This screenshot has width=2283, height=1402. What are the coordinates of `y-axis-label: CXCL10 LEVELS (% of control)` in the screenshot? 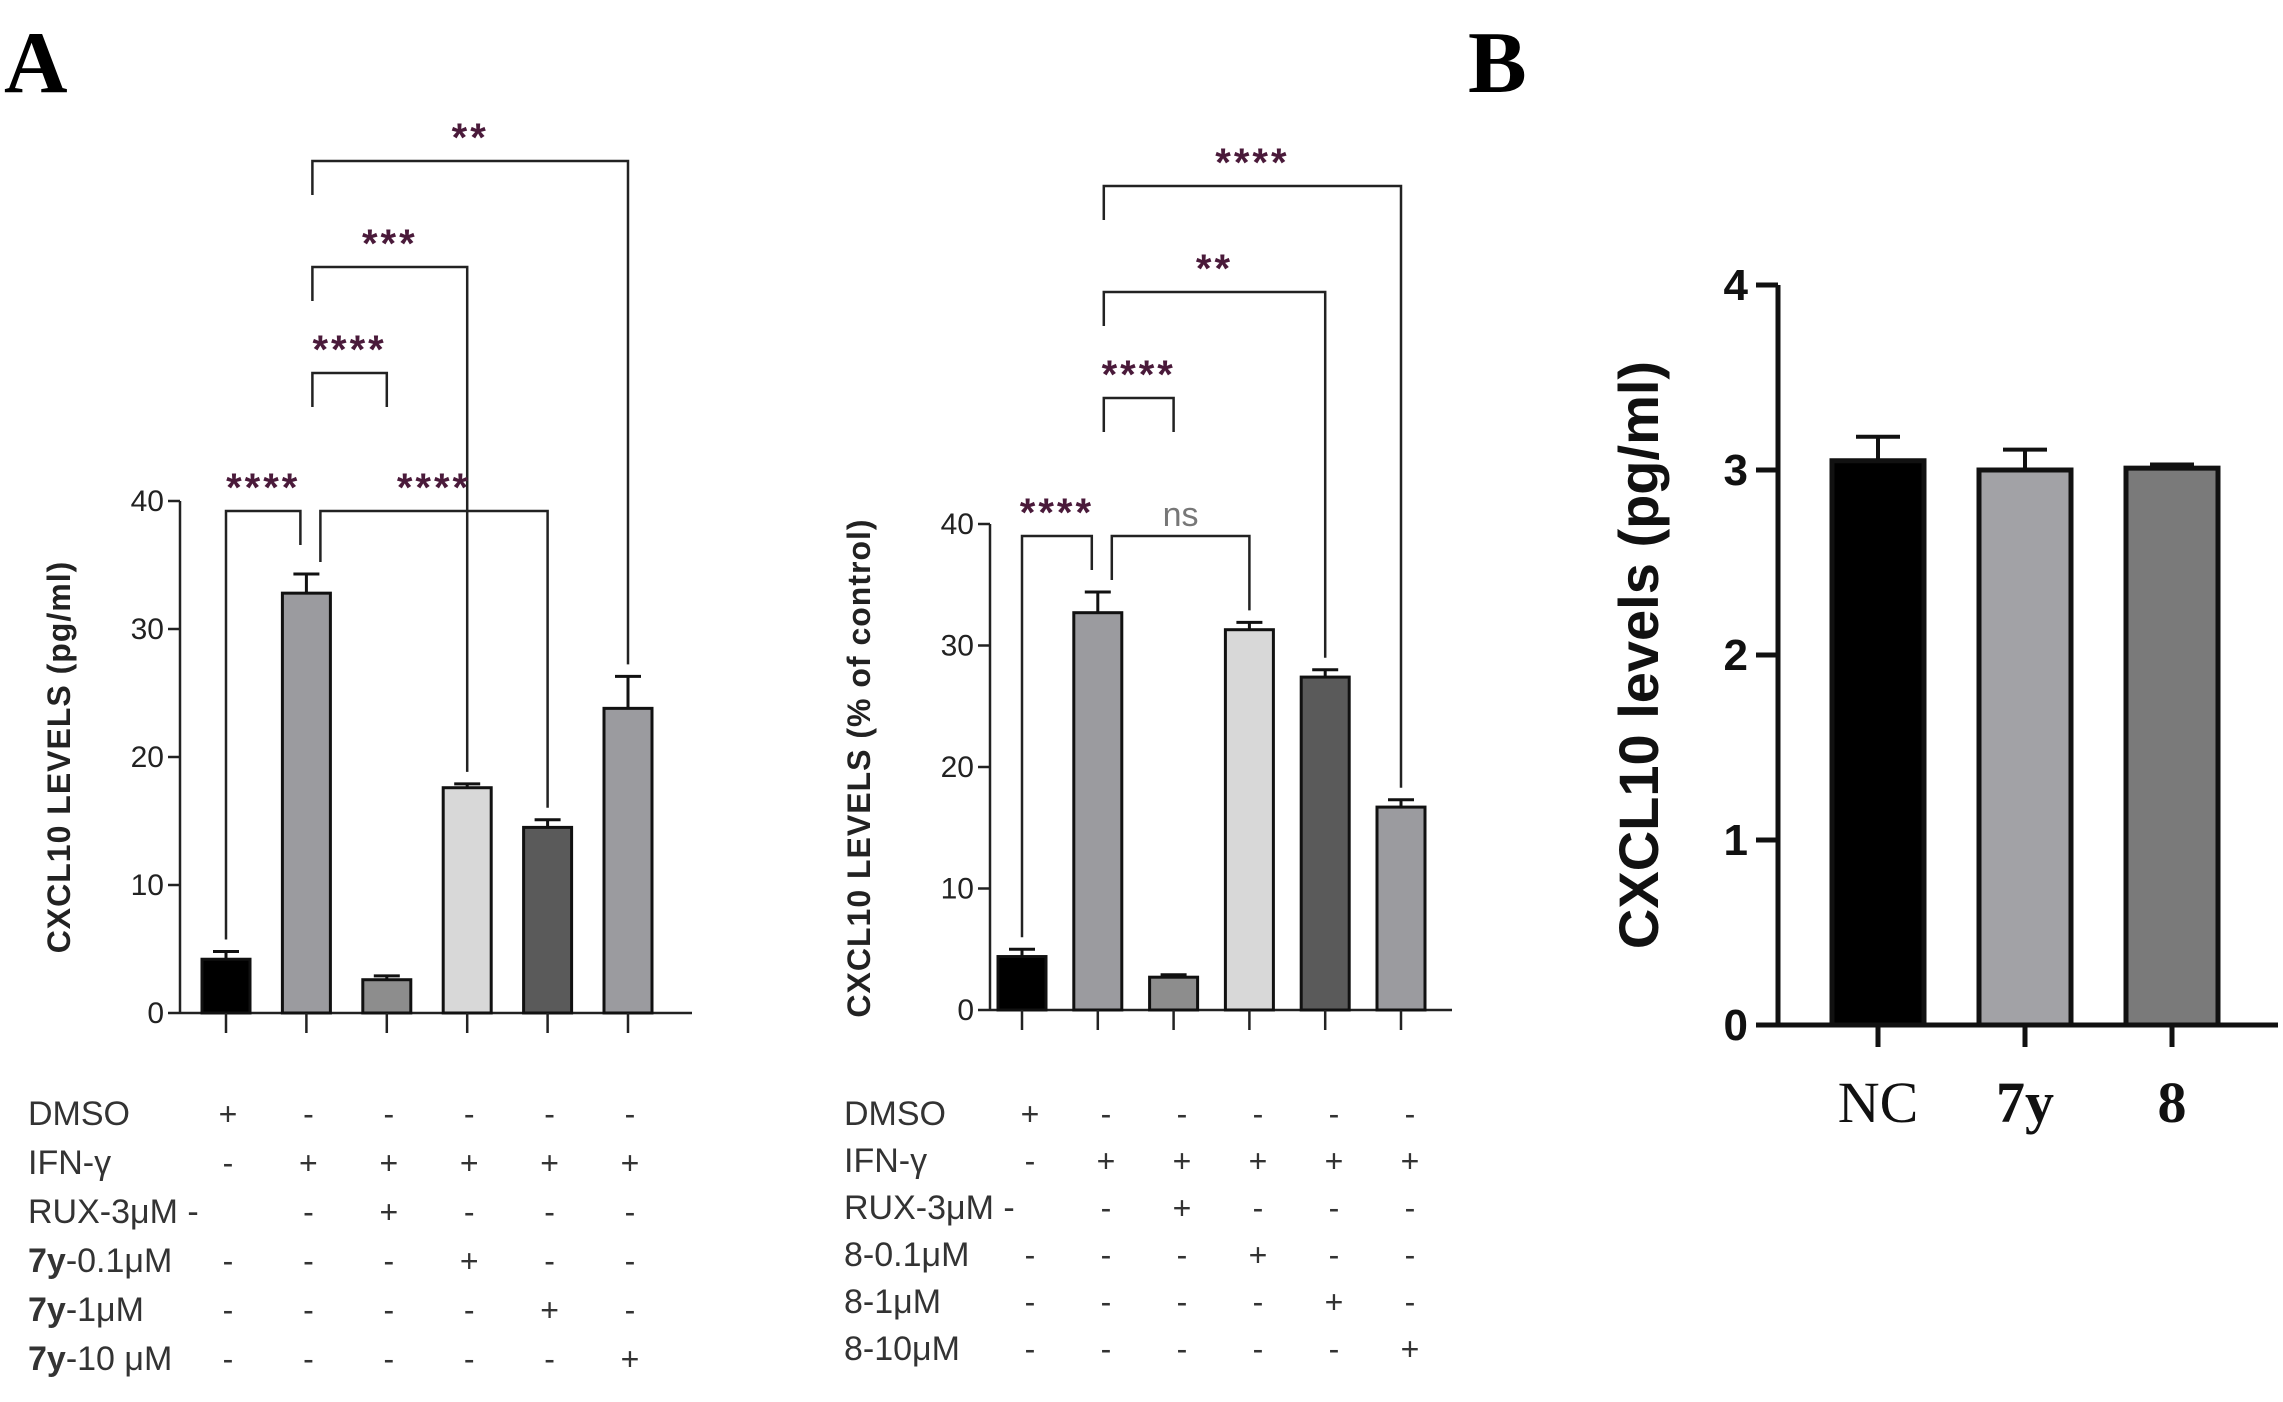 It's located at (859, 767).